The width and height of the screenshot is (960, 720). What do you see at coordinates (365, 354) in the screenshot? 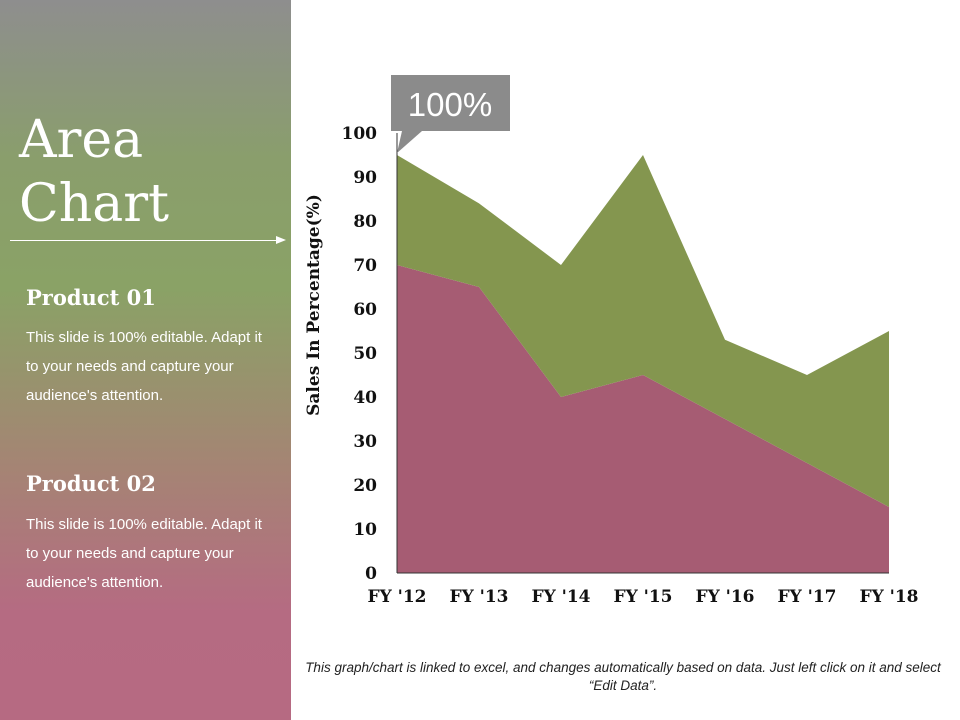
I see `y-tick-label: 50` at bounding box center [365, 354].